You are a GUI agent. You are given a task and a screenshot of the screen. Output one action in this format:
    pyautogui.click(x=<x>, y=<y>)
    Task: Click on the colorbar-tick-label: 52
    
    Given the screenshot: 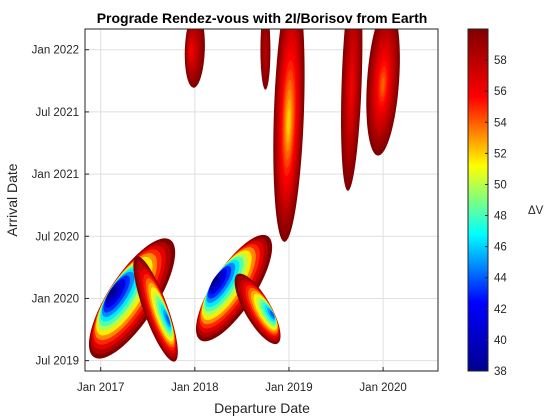 What is the action you would take?
    pyautogui.click(x=500, y=154)
    